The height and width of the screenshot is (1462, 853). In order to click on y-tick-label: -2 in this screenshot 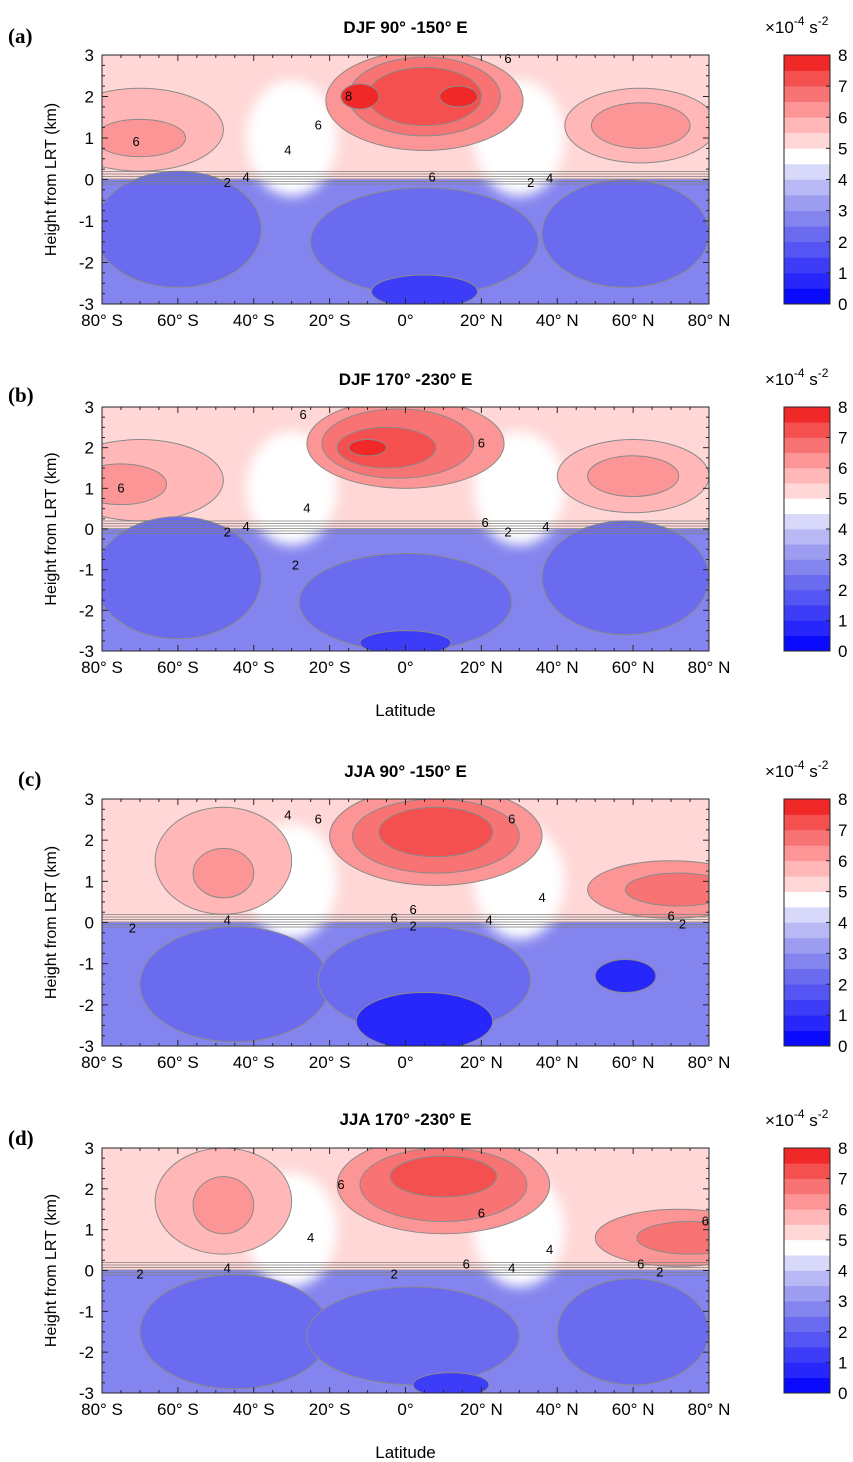, I will do `click(86, 1352)`.